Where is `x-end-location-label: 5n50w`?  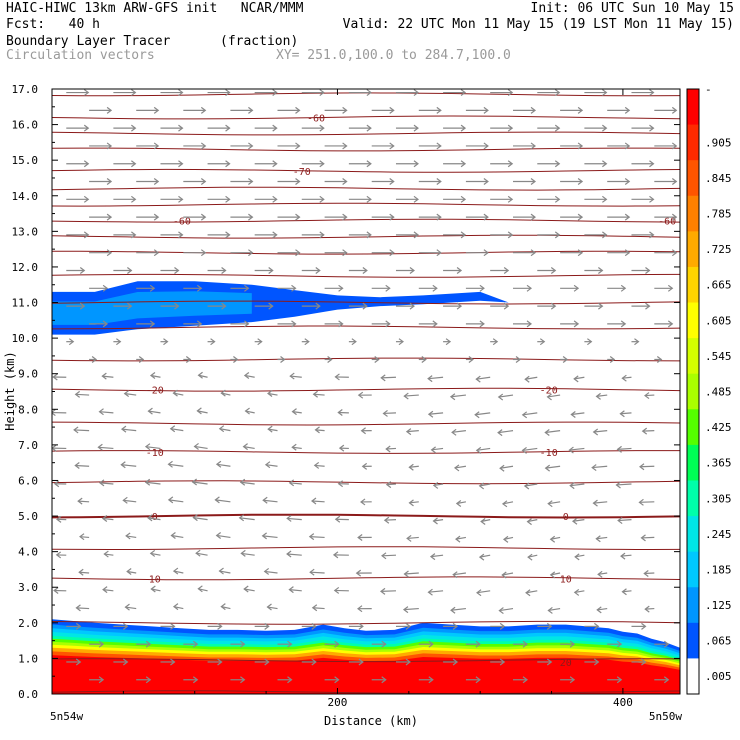 x-end-location-label: 5n50w is located at coordinates (665, 716).